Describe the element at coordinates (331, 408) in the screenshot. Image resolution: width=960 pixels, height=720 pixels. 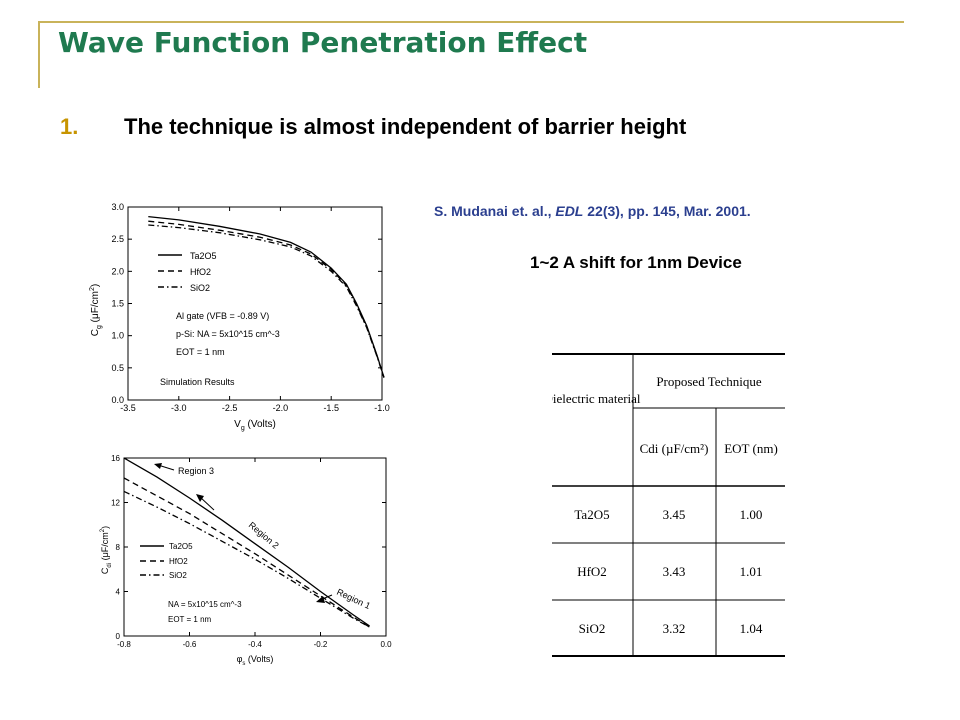
I see `x-tick-label: -1.5` at that location.